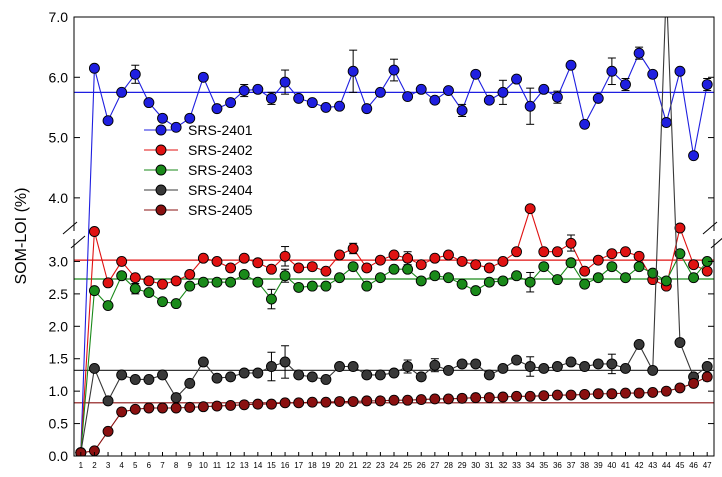  I want to click on x-tick-label: 32, so click(502, 465).